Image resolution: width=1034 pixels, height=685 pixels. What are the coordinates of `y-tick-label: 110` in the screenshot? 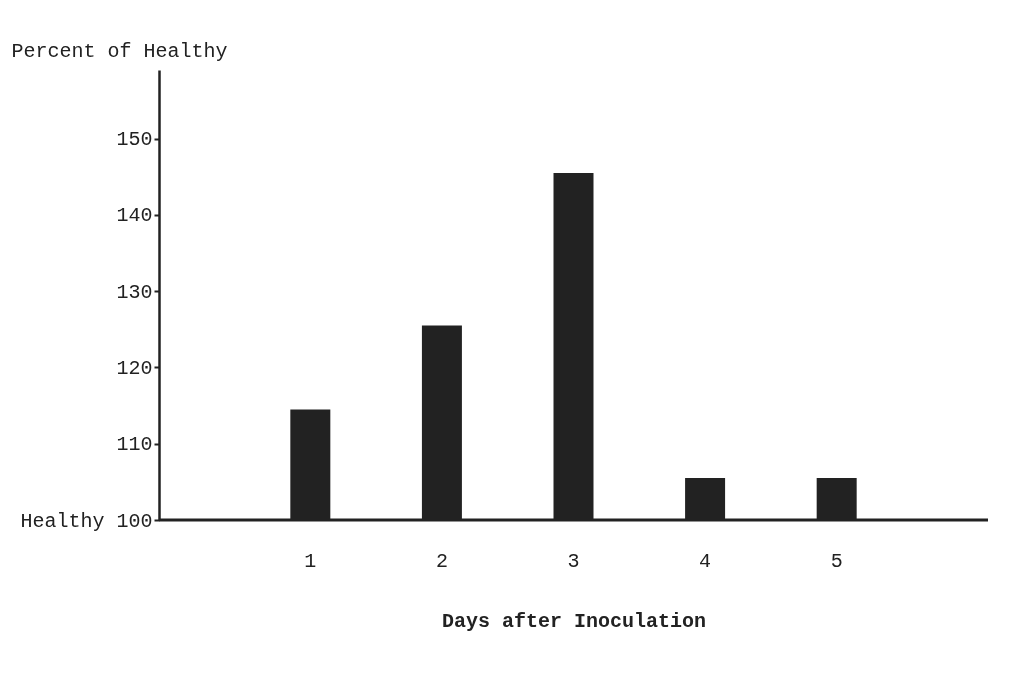 It's located at (134, 445).